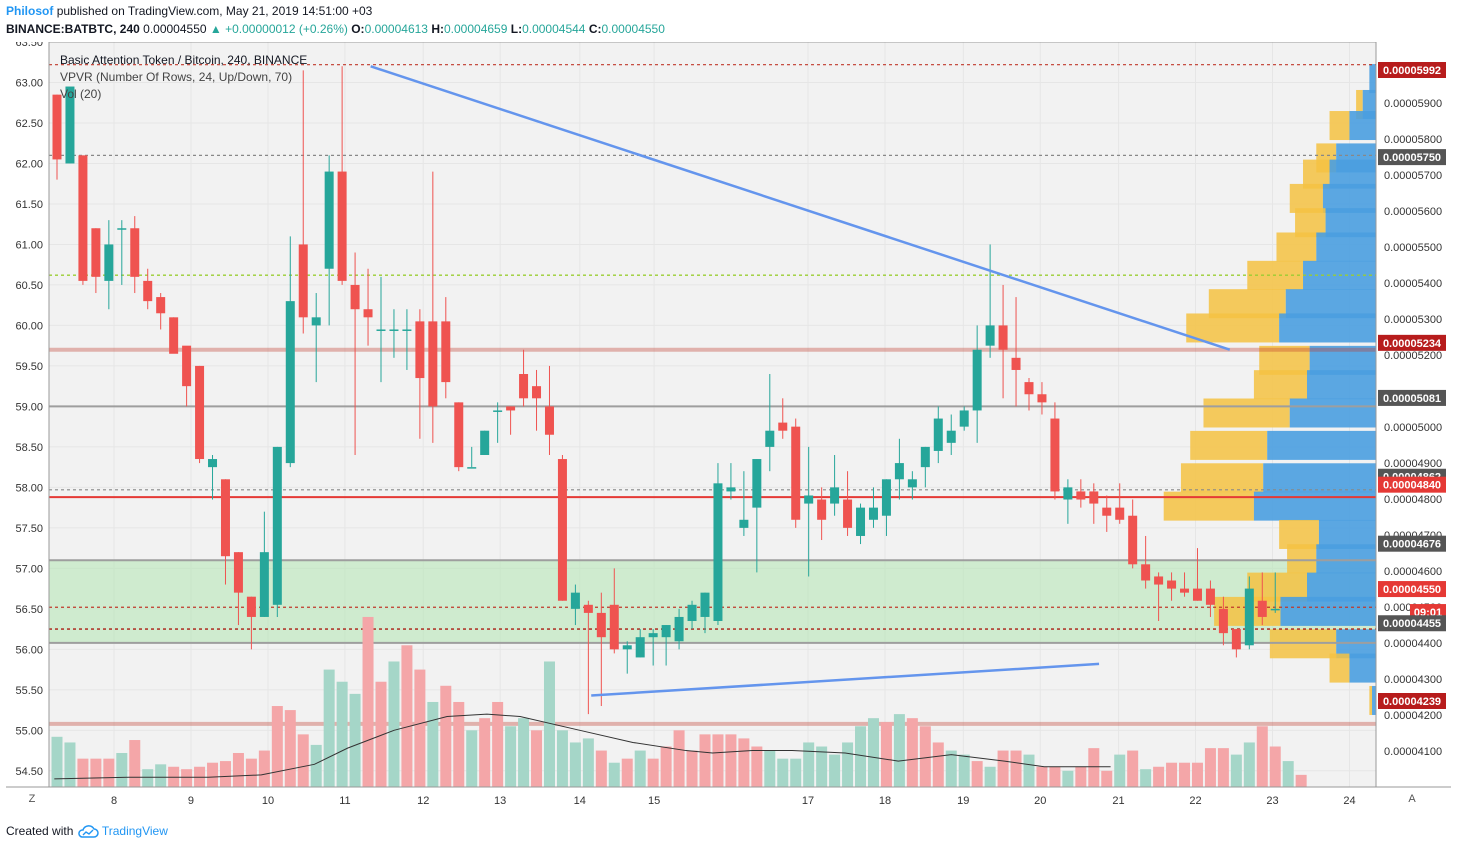 Image resolution: width=1457 pixels, height=849 pixels. Describe the element at coordinates (1413, 212) in the screenshot. I see `right-tick-label: 0.00005600` at that location.